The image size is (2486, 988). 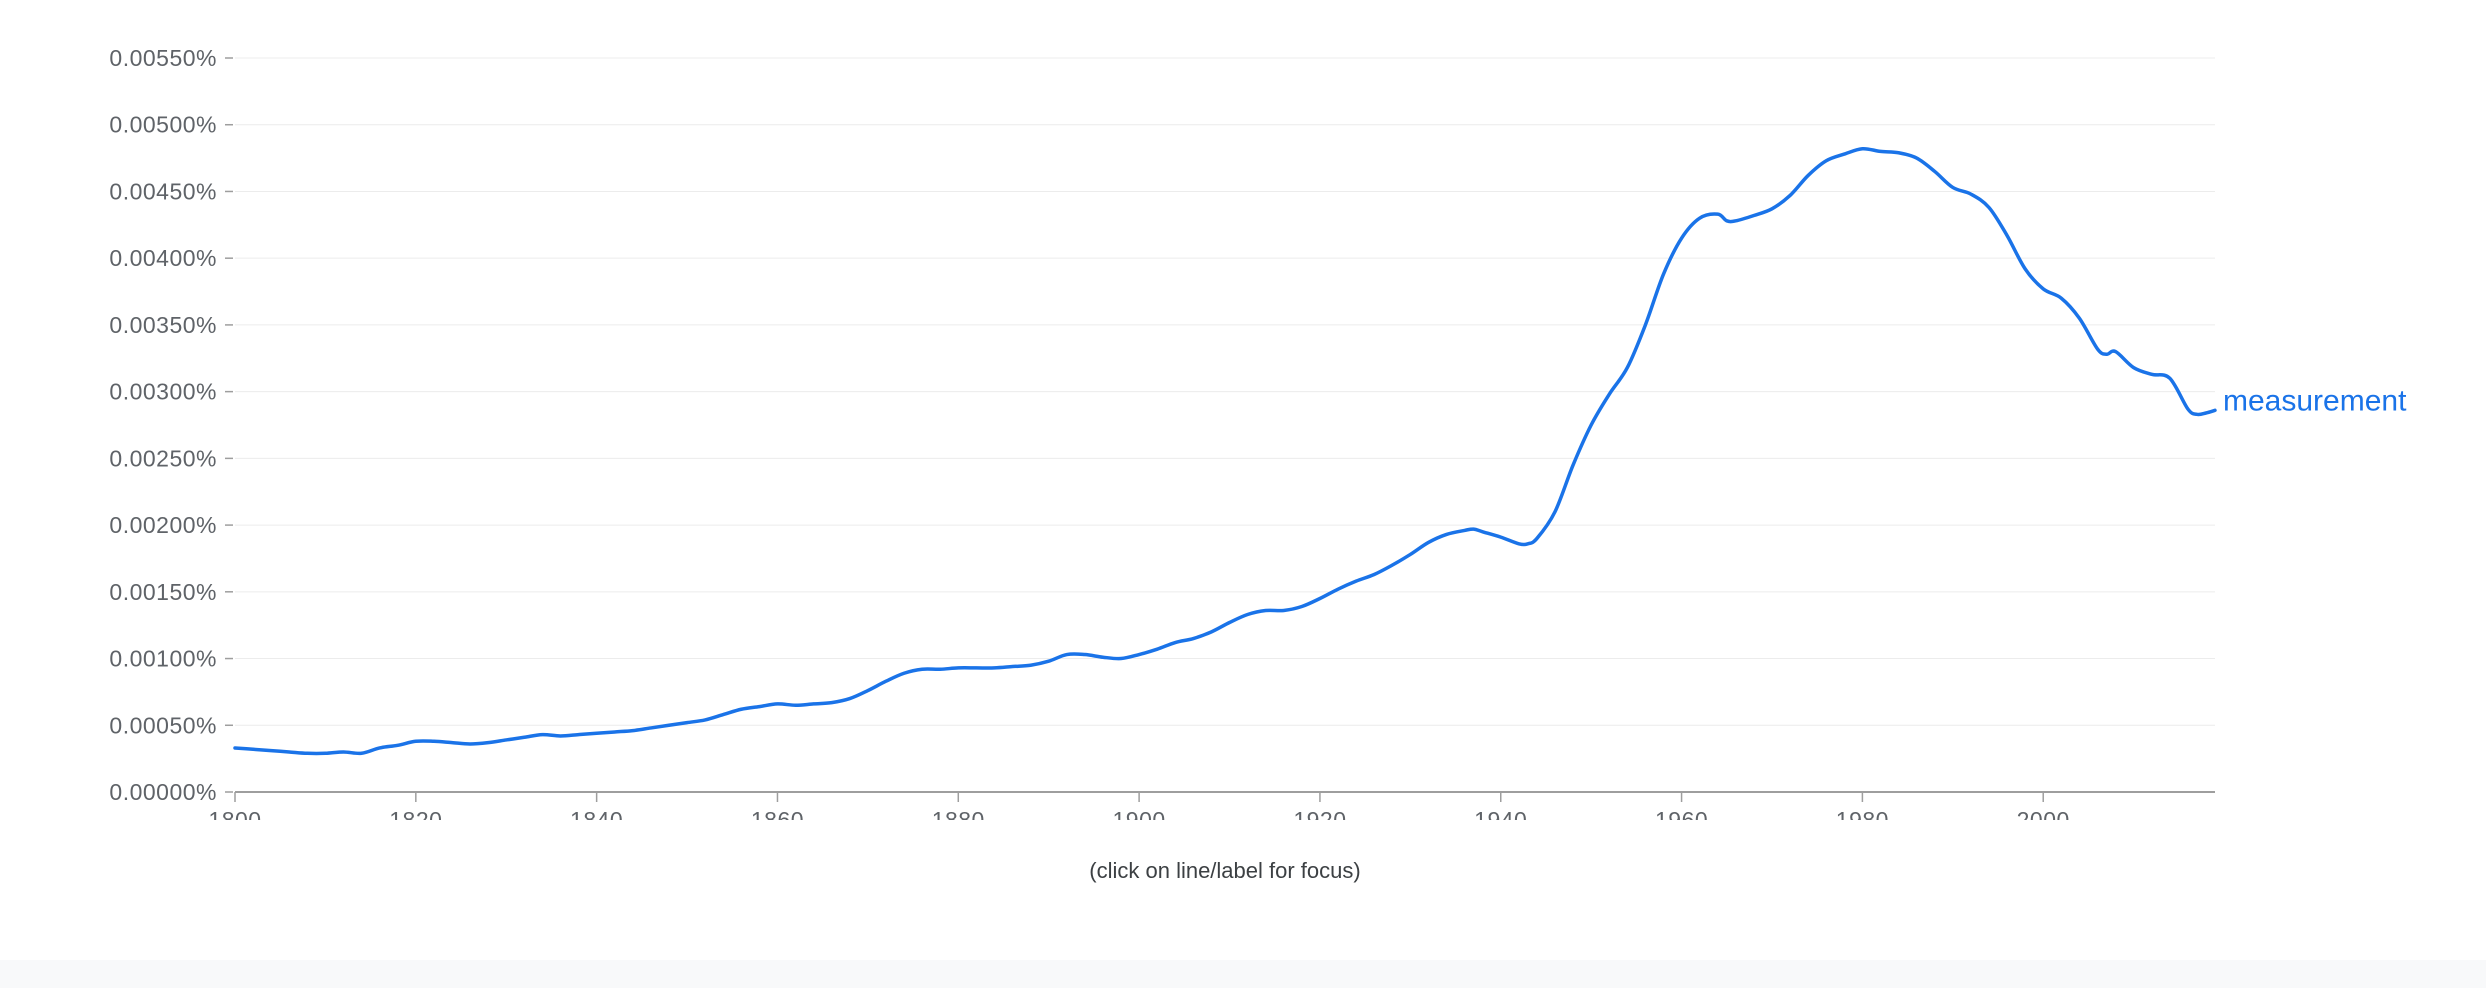 I want to click on y-tick-label: 0.00200%, so click(x=163, y=525).